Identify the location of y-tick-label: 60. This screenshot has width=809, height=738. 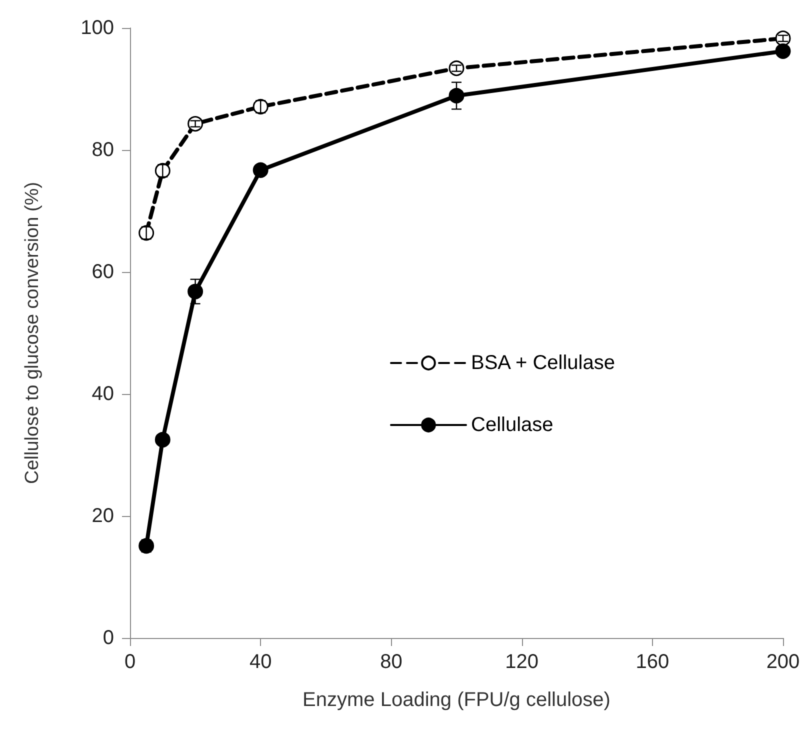
(103, 272).